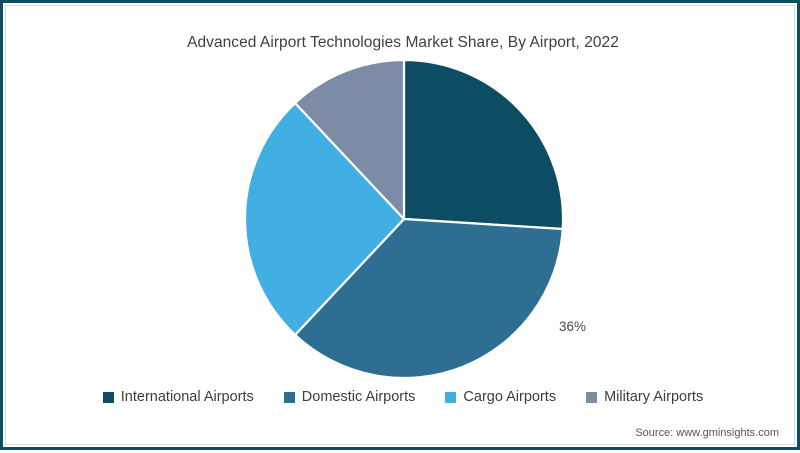 The height and width of the screenshot is (453, 800). I want to click on legend-item-domestic-airports: Domestic Airports, so click(349, 397).